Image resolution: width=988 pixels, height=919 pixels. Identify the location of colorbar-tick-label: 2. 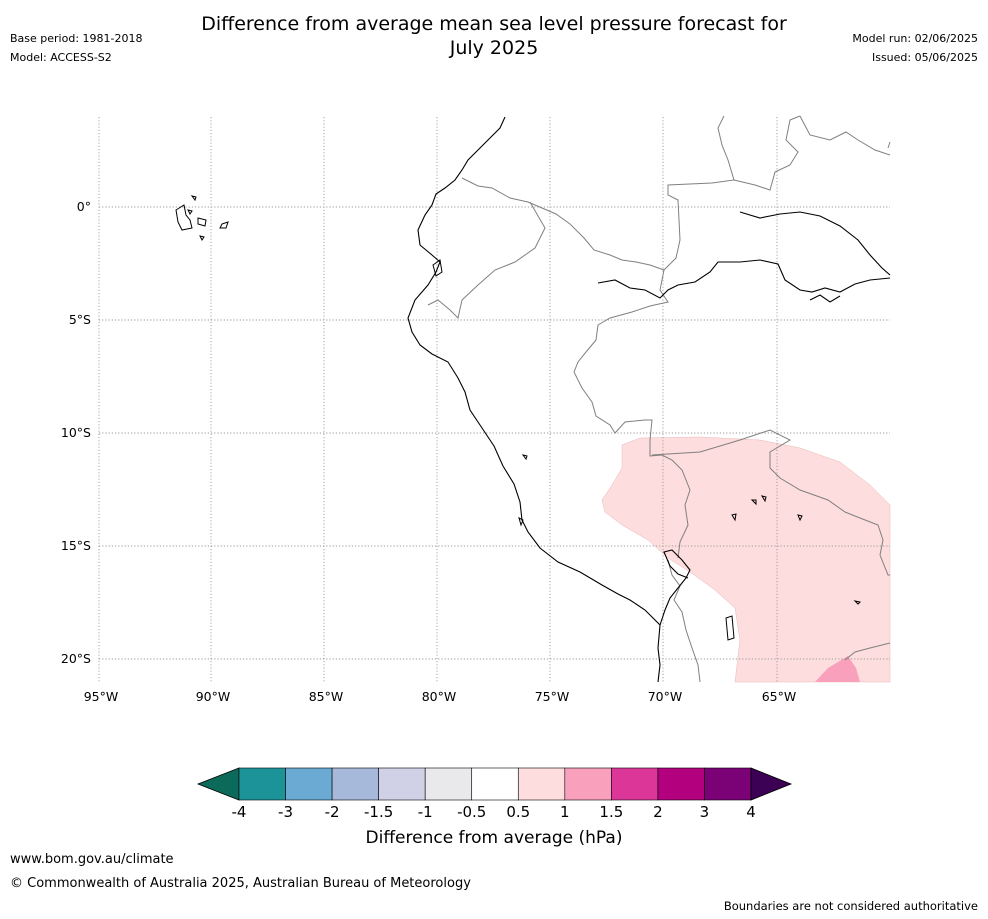
(658, 812).